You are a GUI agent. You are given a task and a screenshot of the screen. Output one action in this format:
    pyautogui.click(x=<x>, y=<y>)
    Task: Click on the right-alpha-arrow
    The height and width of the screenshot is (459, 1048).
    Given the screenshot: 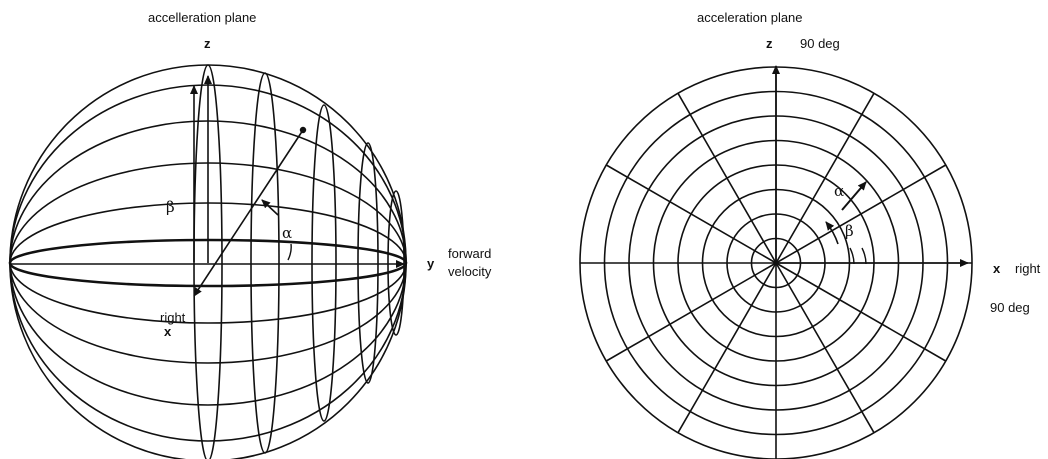 What is the action you would take?
    pyautogui.click(x=854, y=196)
    